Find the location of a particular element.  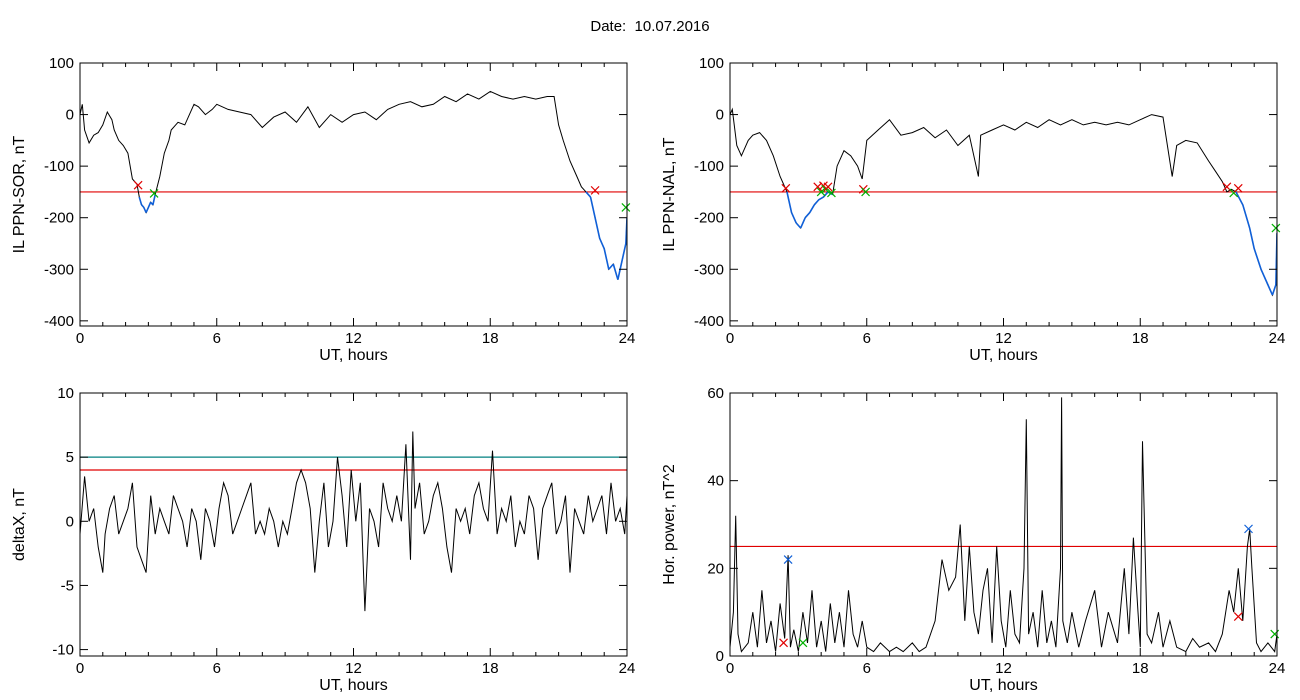

y-axis-label: deltaX, nT is located at coordinates (19, 524).